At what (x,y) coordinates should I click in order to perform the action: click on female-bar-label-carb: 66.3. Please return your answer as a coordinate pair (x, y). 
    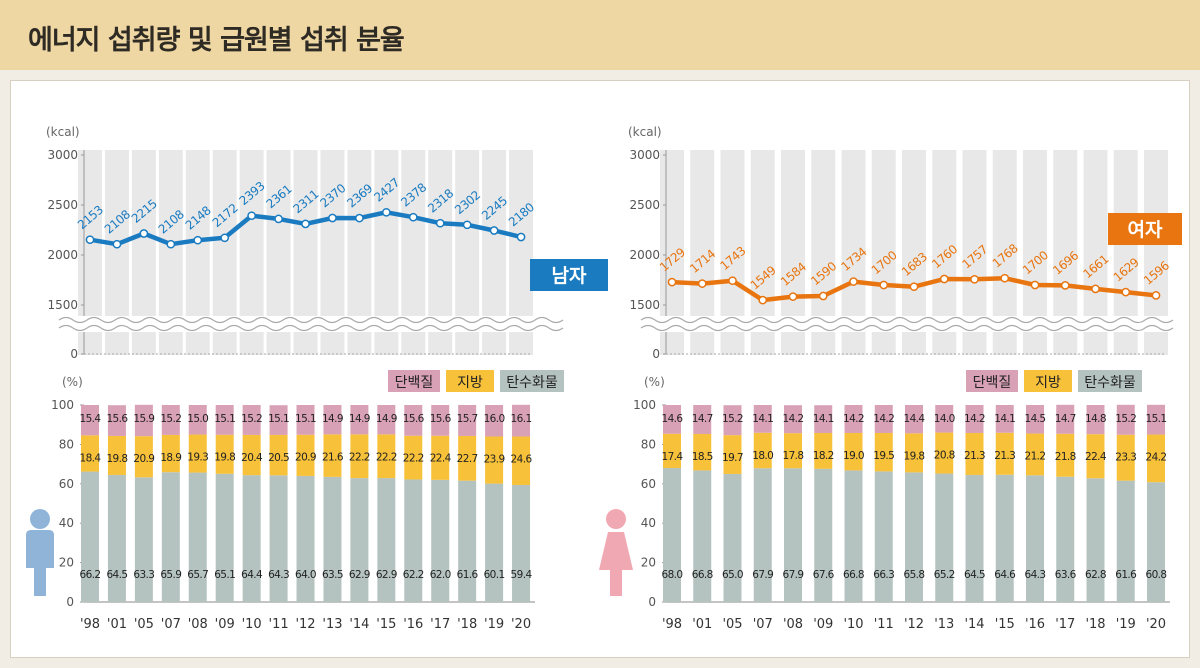
    Looking at the image, I should click on (883, 575).